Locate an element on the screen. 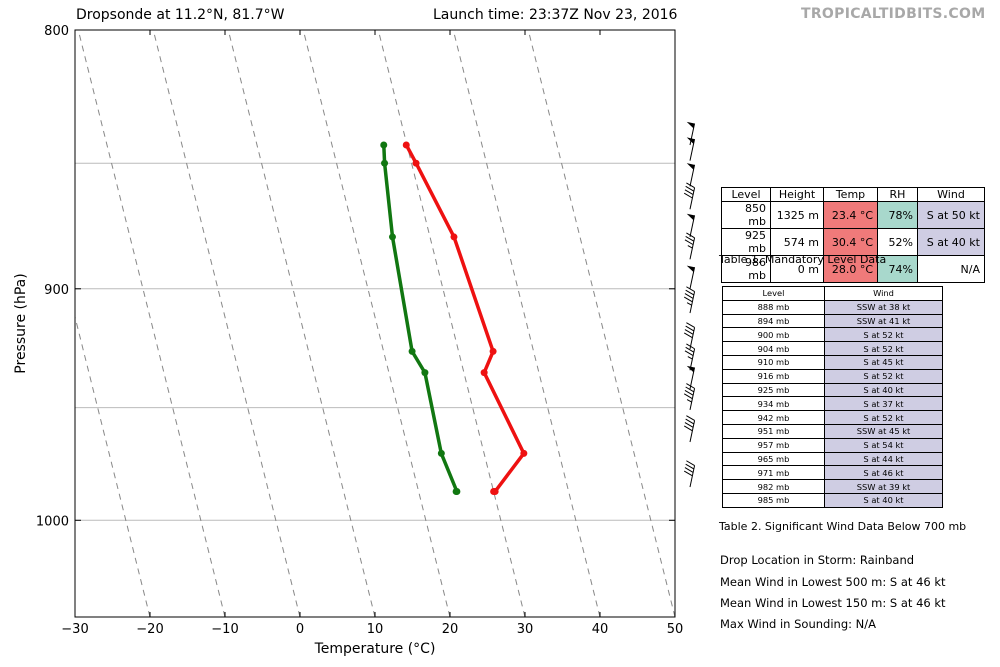  table2-level: 894 mb is located at coordinates (773, 321).